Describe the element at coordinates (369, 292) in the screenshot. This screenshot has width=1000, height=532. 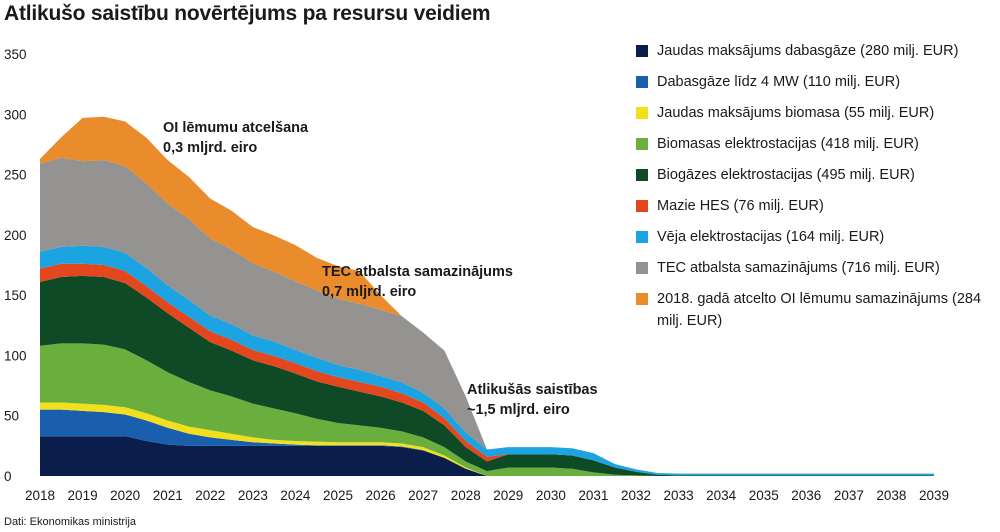
I see `annotation-line: 0,7 mljrd. eiro` at that location.